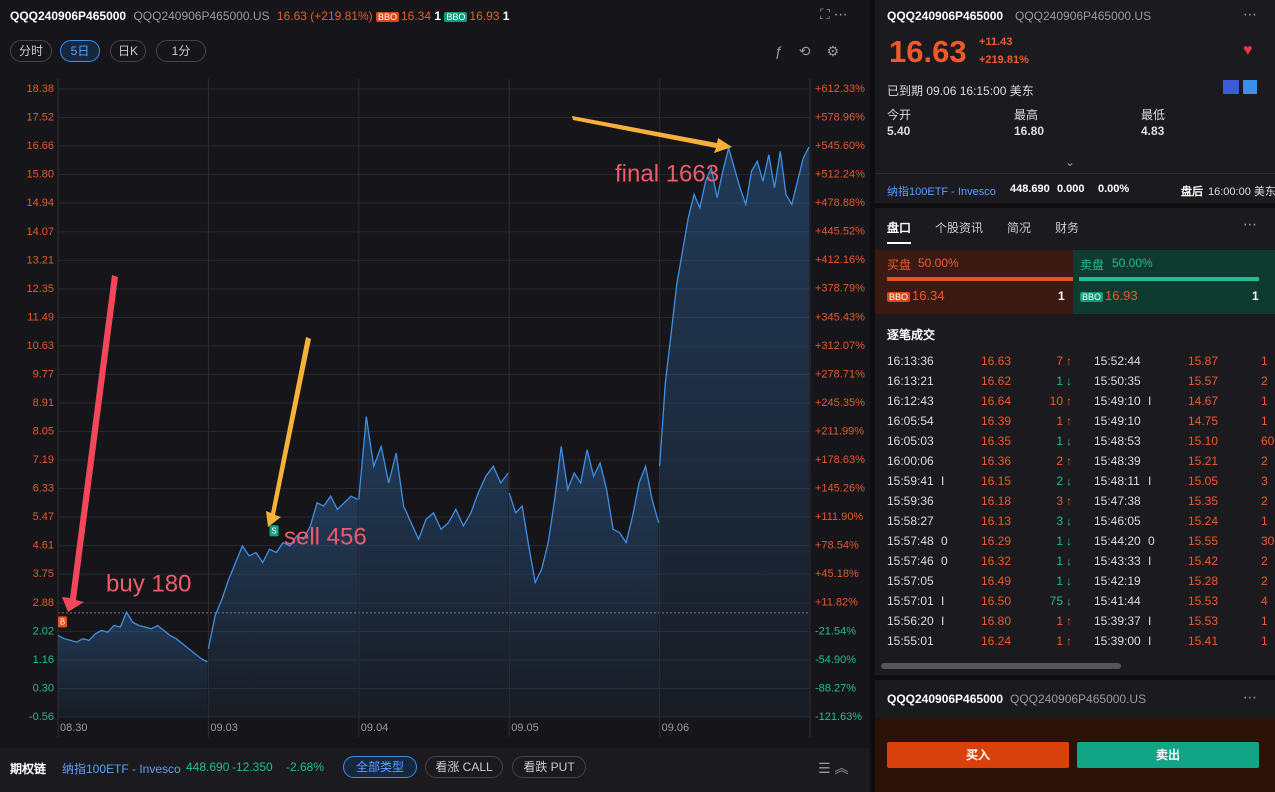 This screenshot has height=792, width=1275. What do you see at coordinates (375, 728) in the screenshot?
I see `x-tick-label: 09.04` at bounding box center [375, 728].